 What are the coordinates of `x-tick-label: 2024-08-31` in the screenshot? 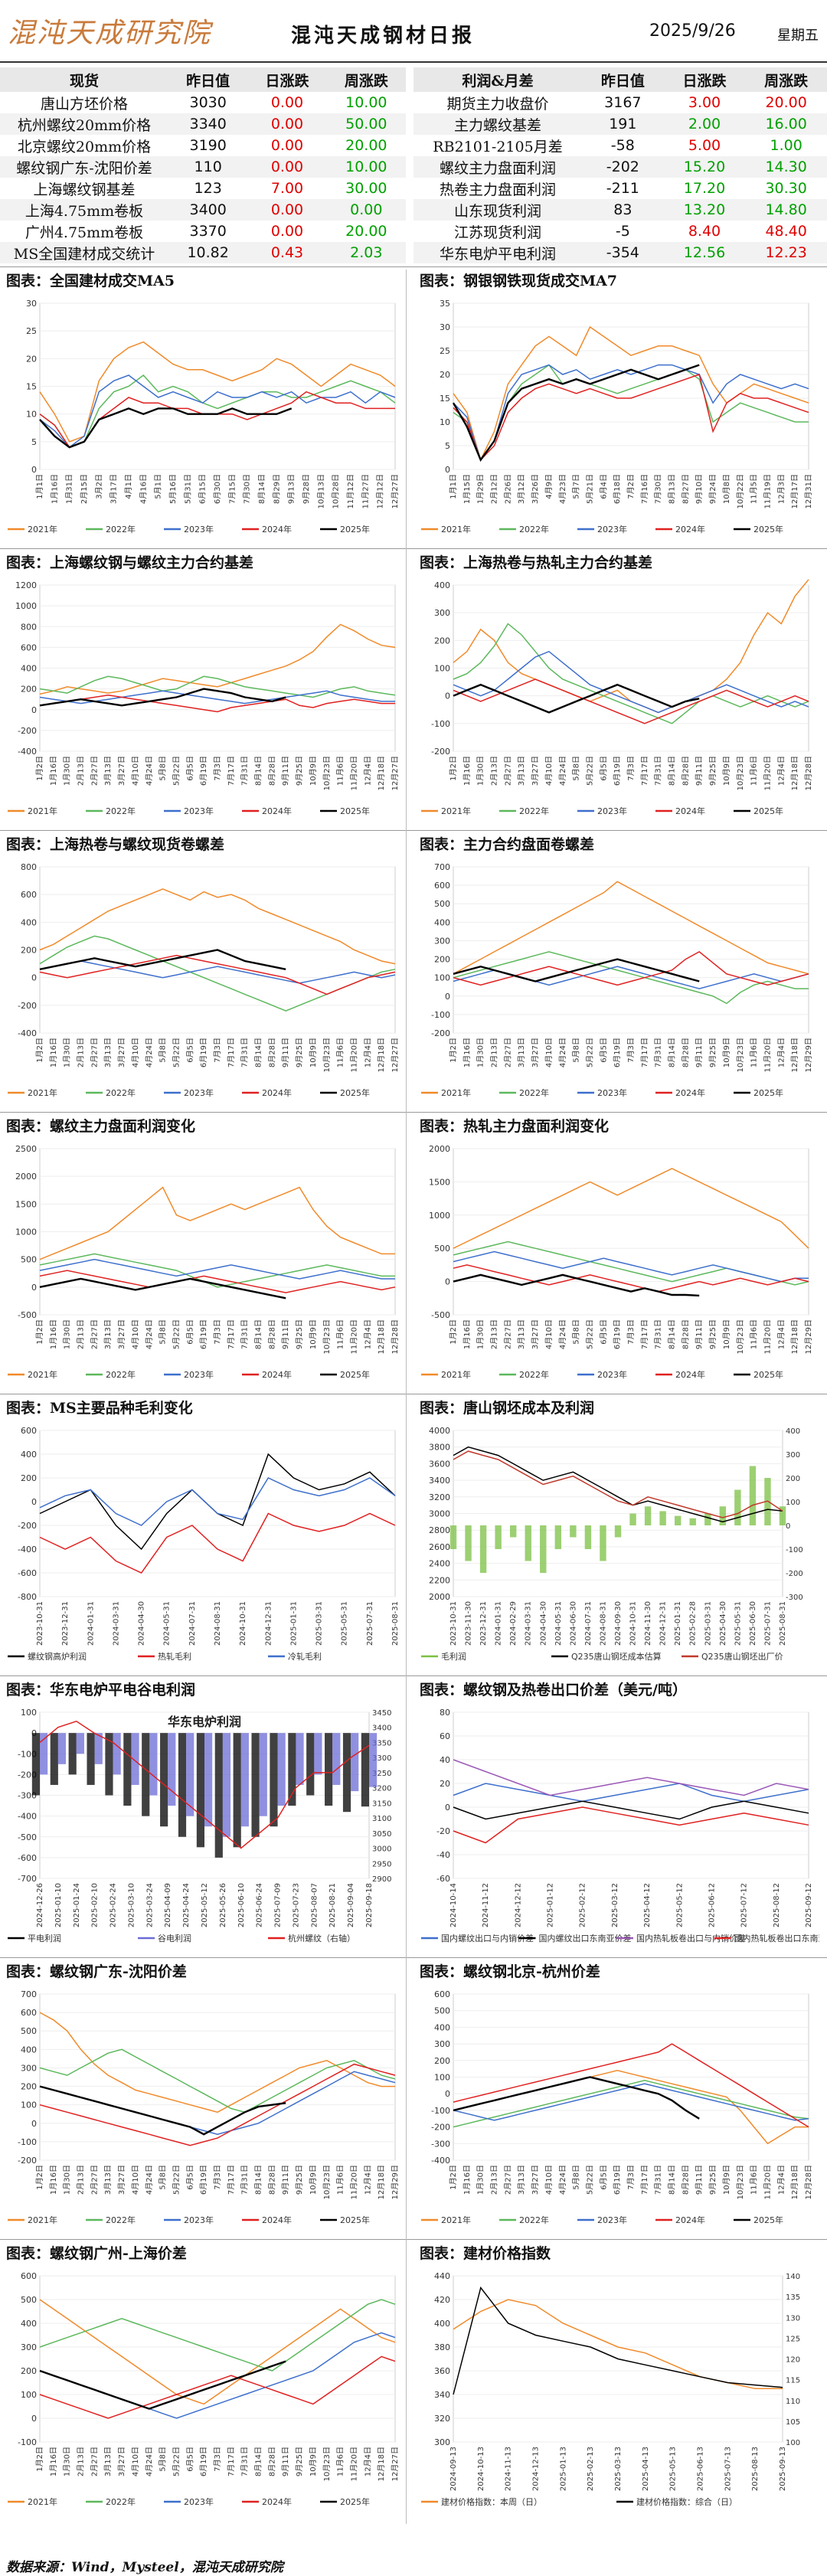 It's located at (218, 1623).